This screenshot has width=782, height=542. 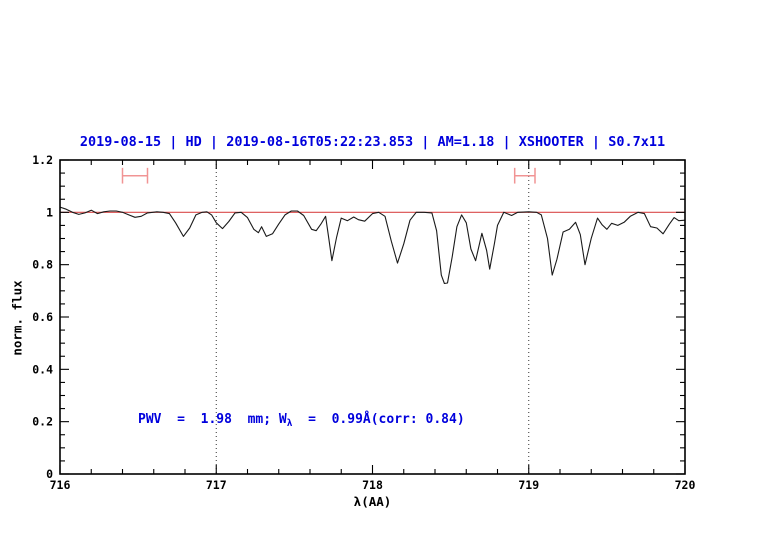 I want to click on x-tick-label: 719, so click(x=528, y=485).